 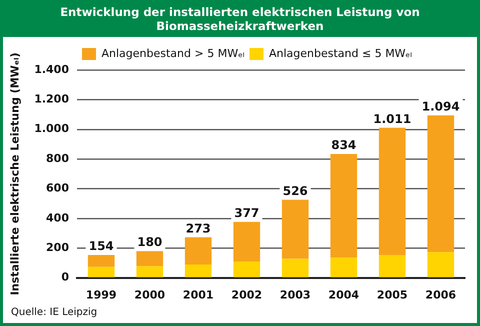 I want to click on source-note: Quelle: IE Leipzig, so click(x=54, y=312).